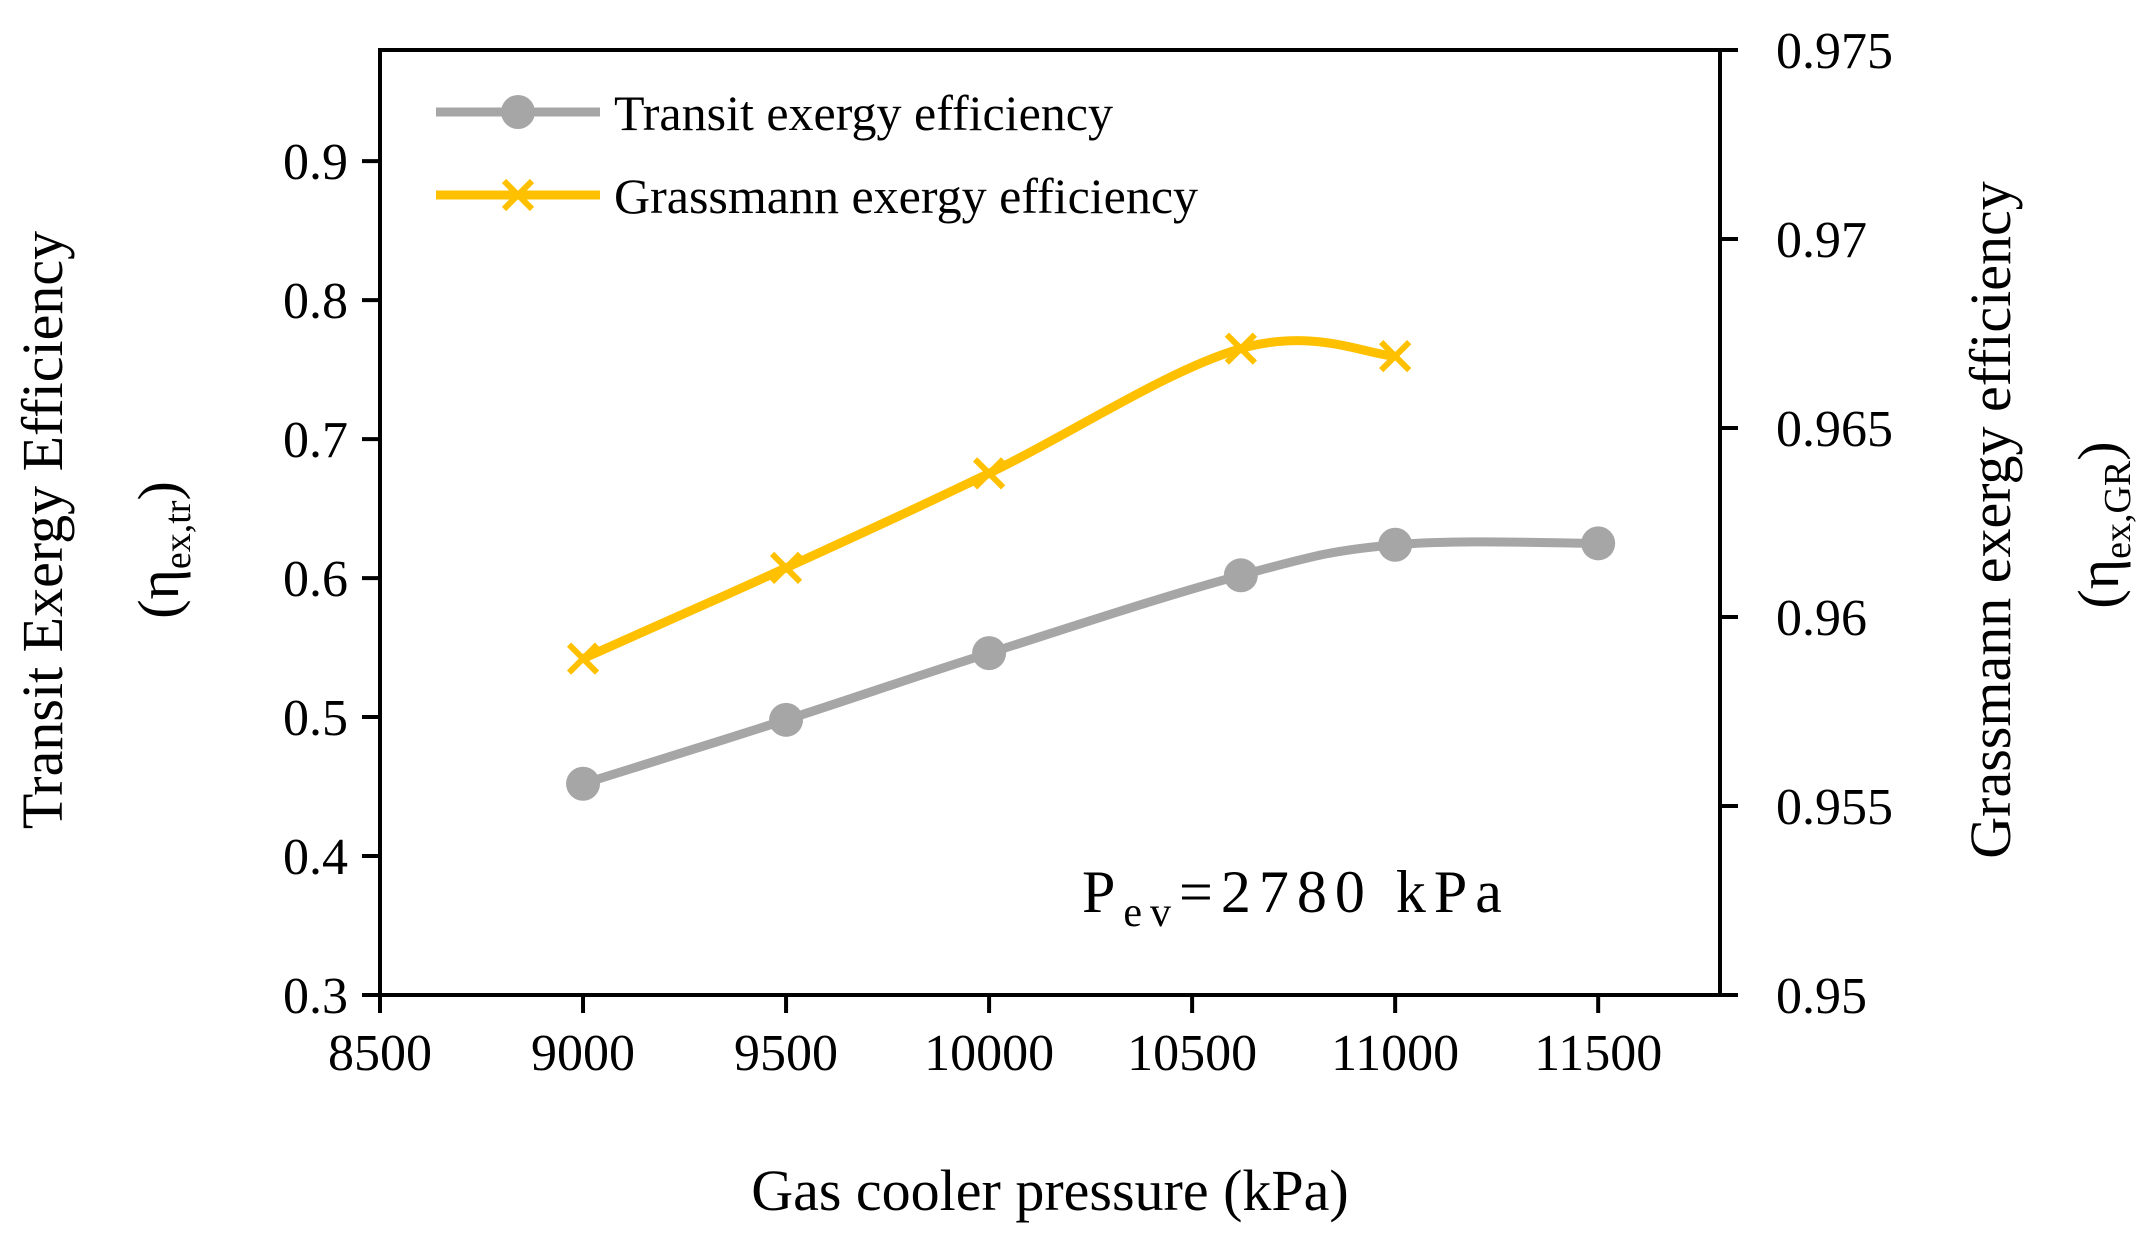  Describe the element at coordinates (1834, 51) in the screenshot. I see `right-y-tick-label: 0.975` at that location.